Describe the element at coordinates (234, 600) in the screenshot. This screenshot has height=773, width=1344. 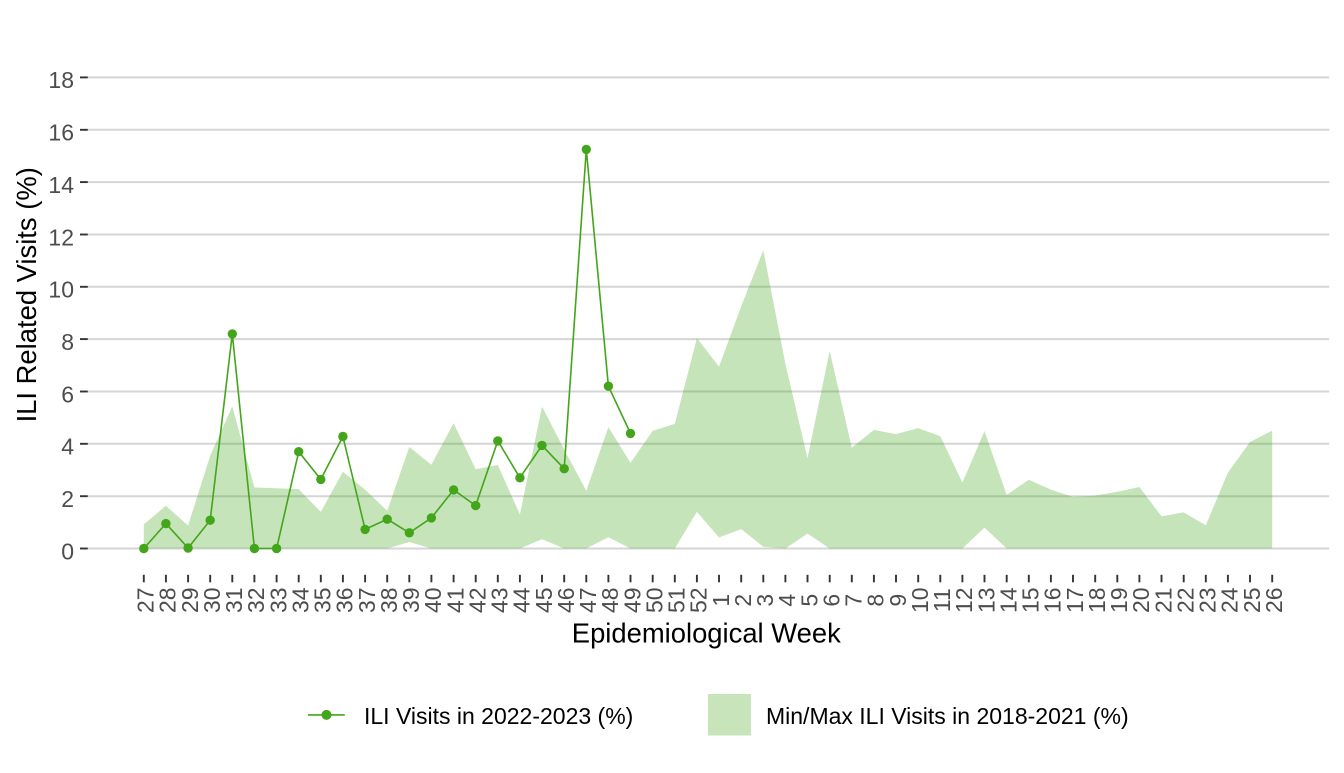
I see `svg-text: 31` at that location.